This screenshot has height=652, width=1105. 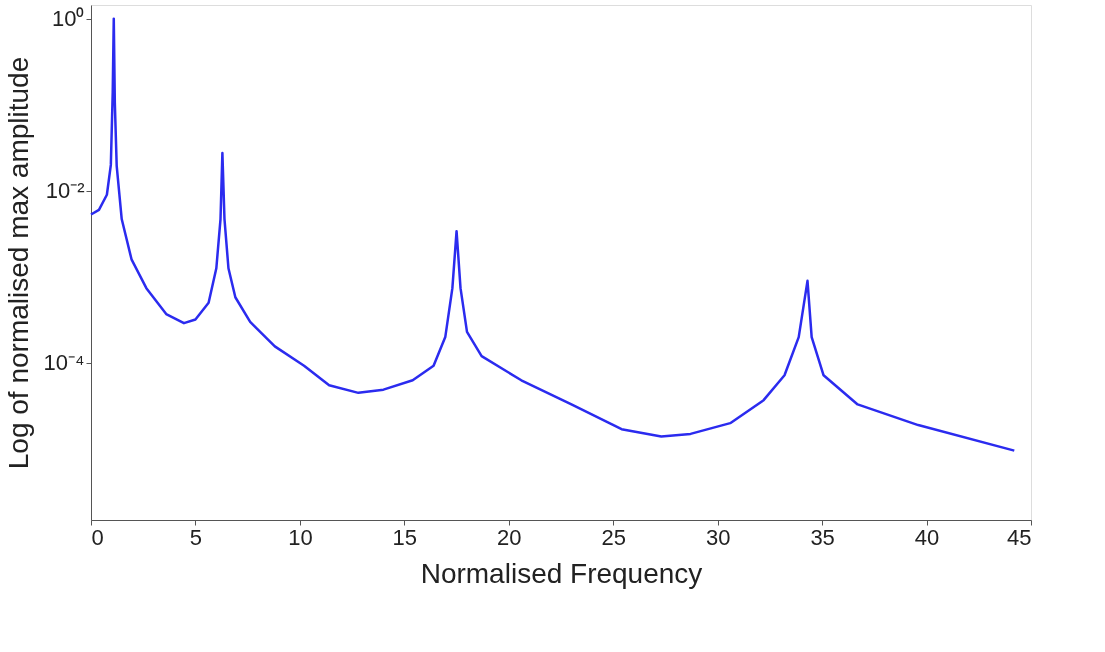 I want to click on x-tick-label: 10, so click(x=300, y=537).